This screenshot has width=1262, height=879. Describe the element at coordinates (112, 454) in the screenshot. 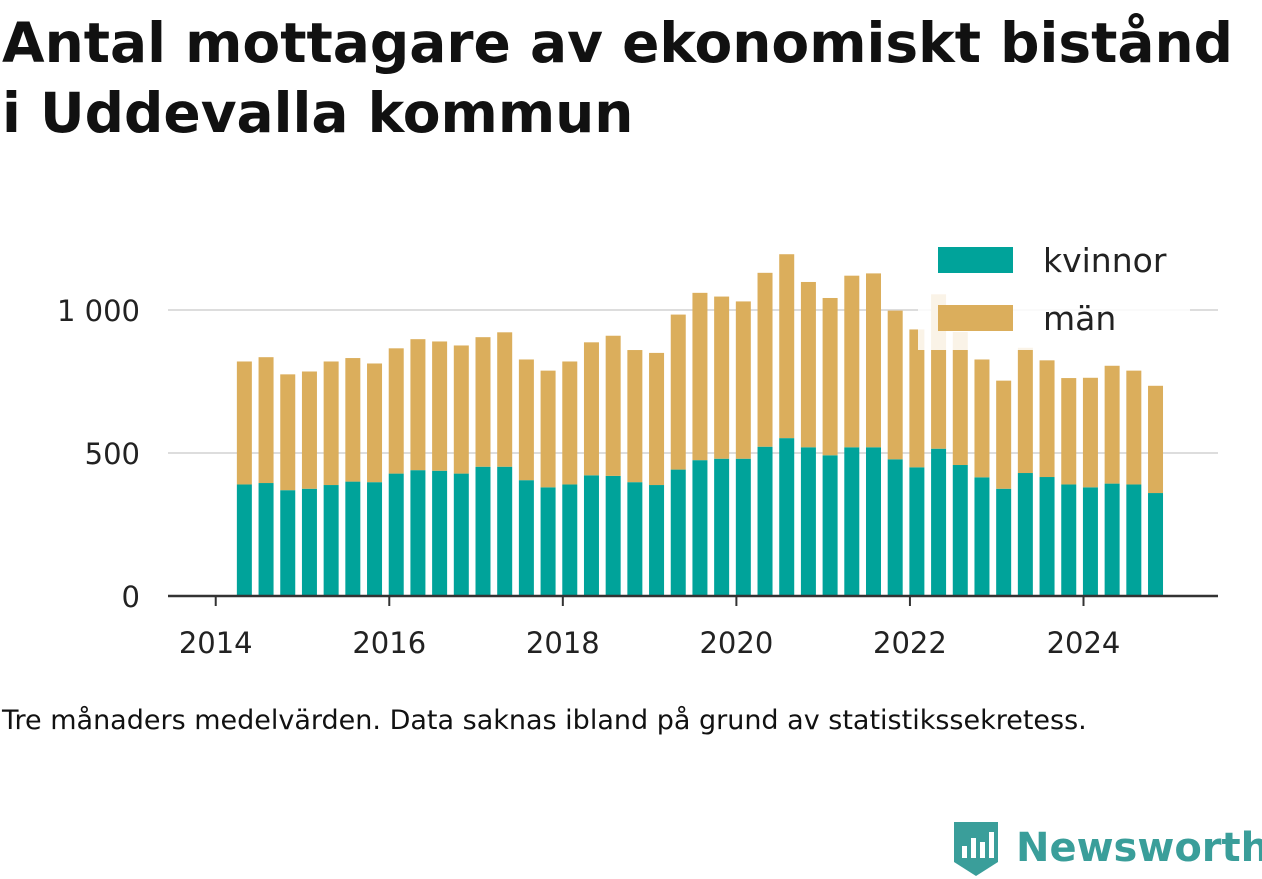

I see `y-tick-label: 500` at that location.